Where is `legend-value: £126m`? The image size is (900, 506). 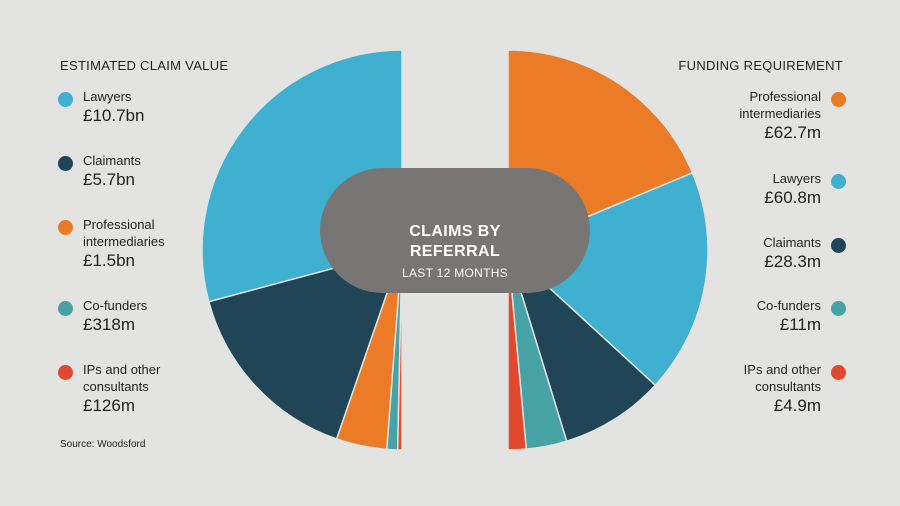
legend-value: £126m is located at coordinates (109, 405).